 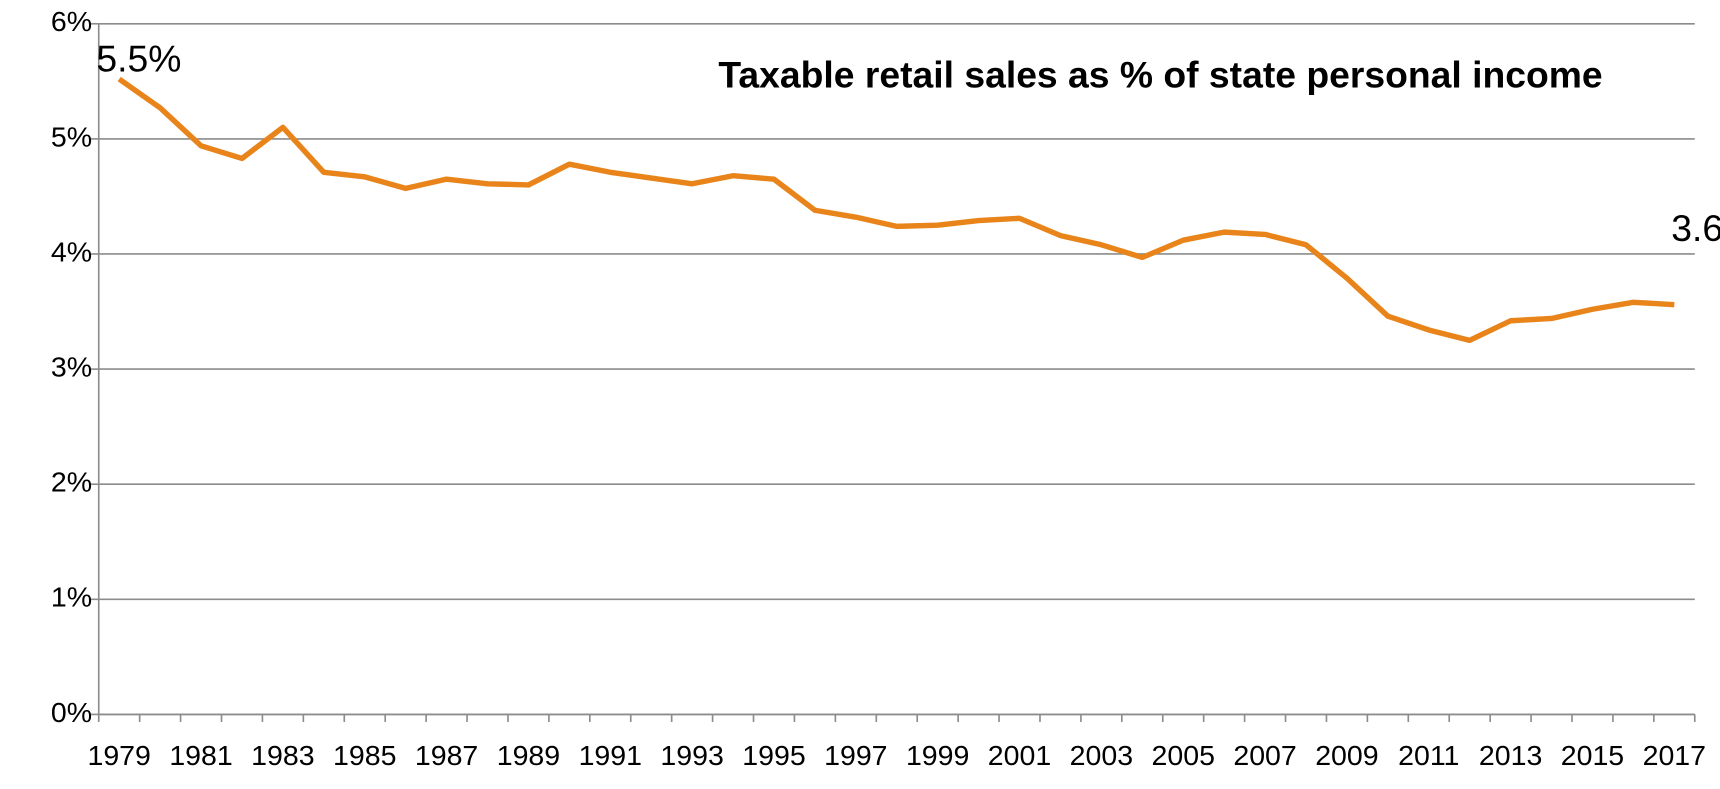 I want to click on x-tick-label: 1997, so click(x=855, y=755).